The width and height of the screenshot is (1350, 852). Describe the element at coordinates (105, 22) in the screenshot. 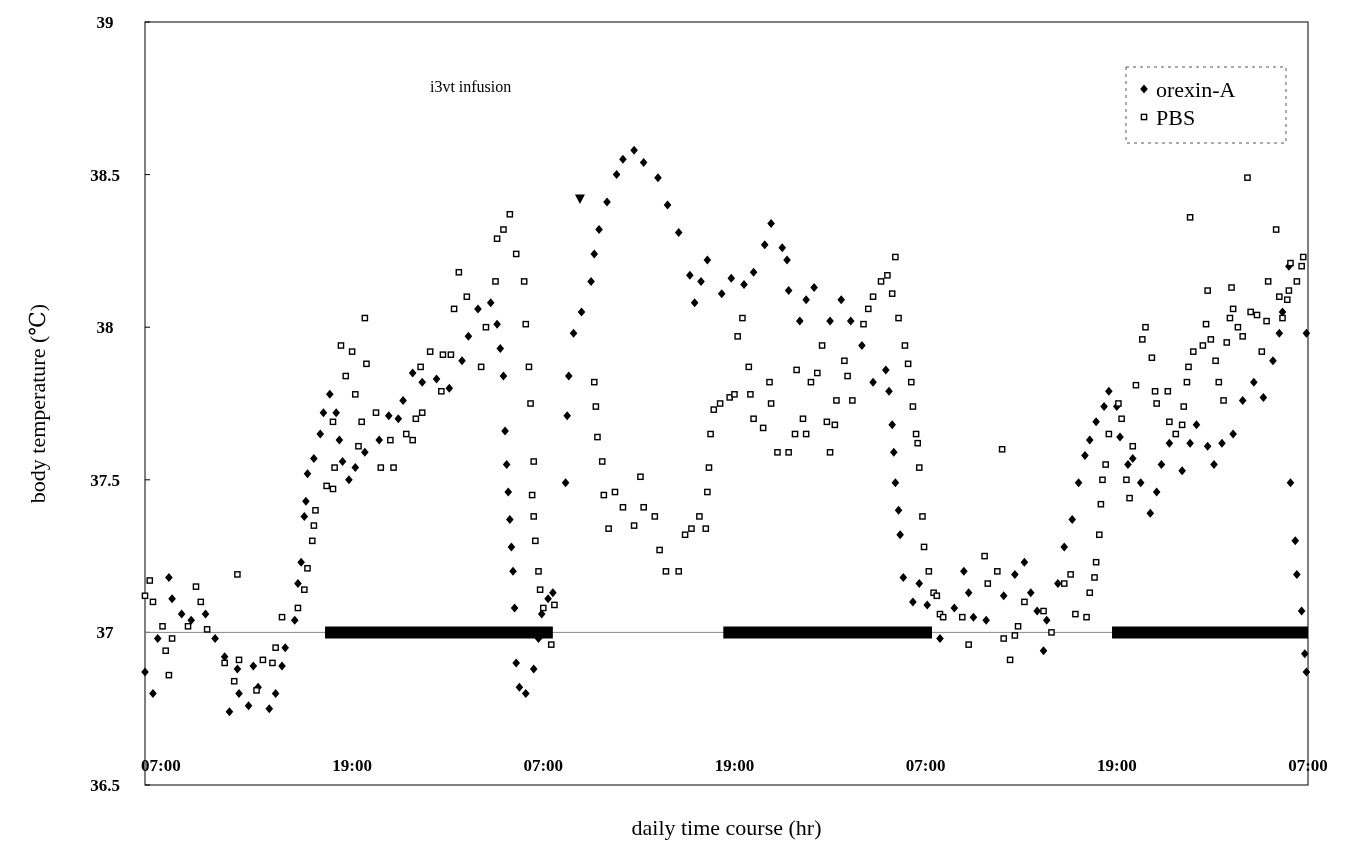

I see `y-tick-label: 39` at that location.